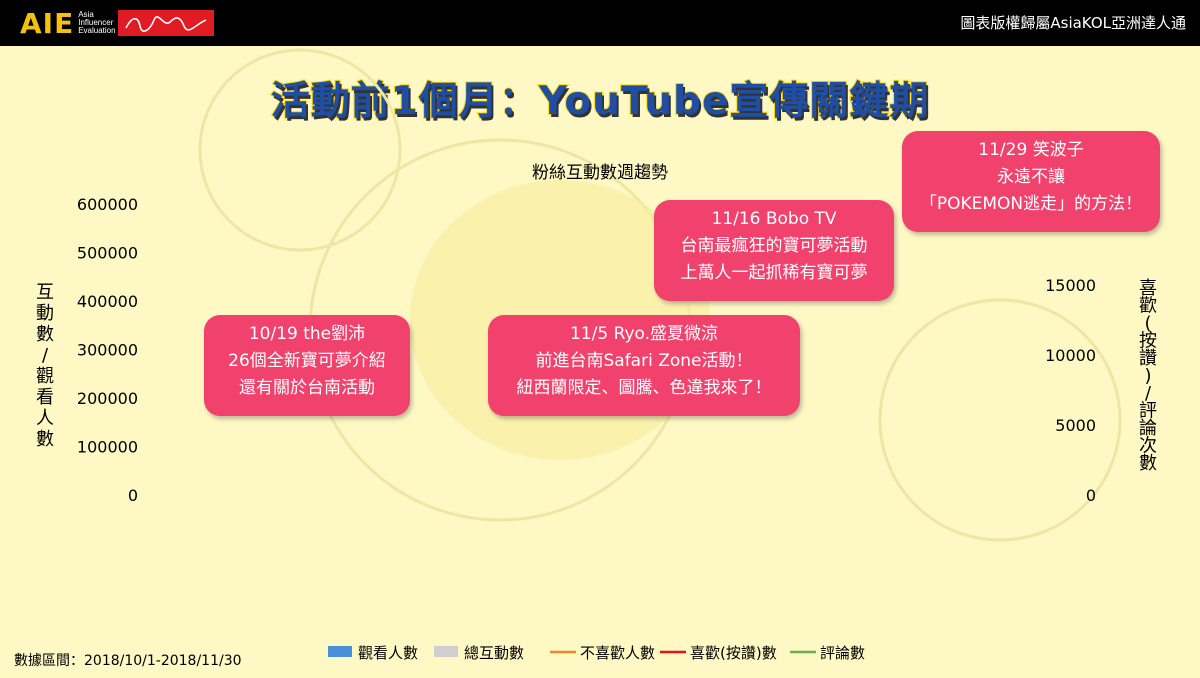 Image resolution: width=1200 pixels, height=678 pixels. What do you see at coordinates (97, 30) in the screenshot?
I see `aie-logo-sub-3: Evaluation` at bounding box center [97, 30].